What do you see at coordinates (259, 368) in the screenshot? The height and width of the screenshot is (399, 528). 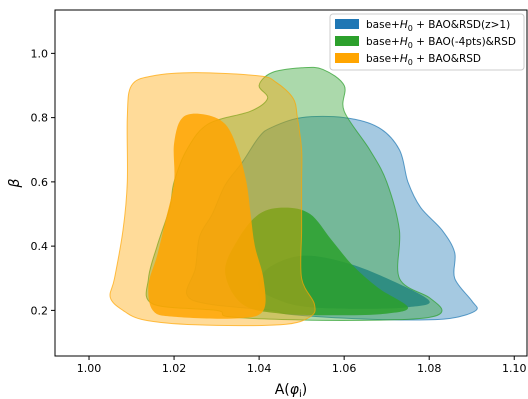 I see `x-tick-label: 1.04` at bounding box center [259, 368].